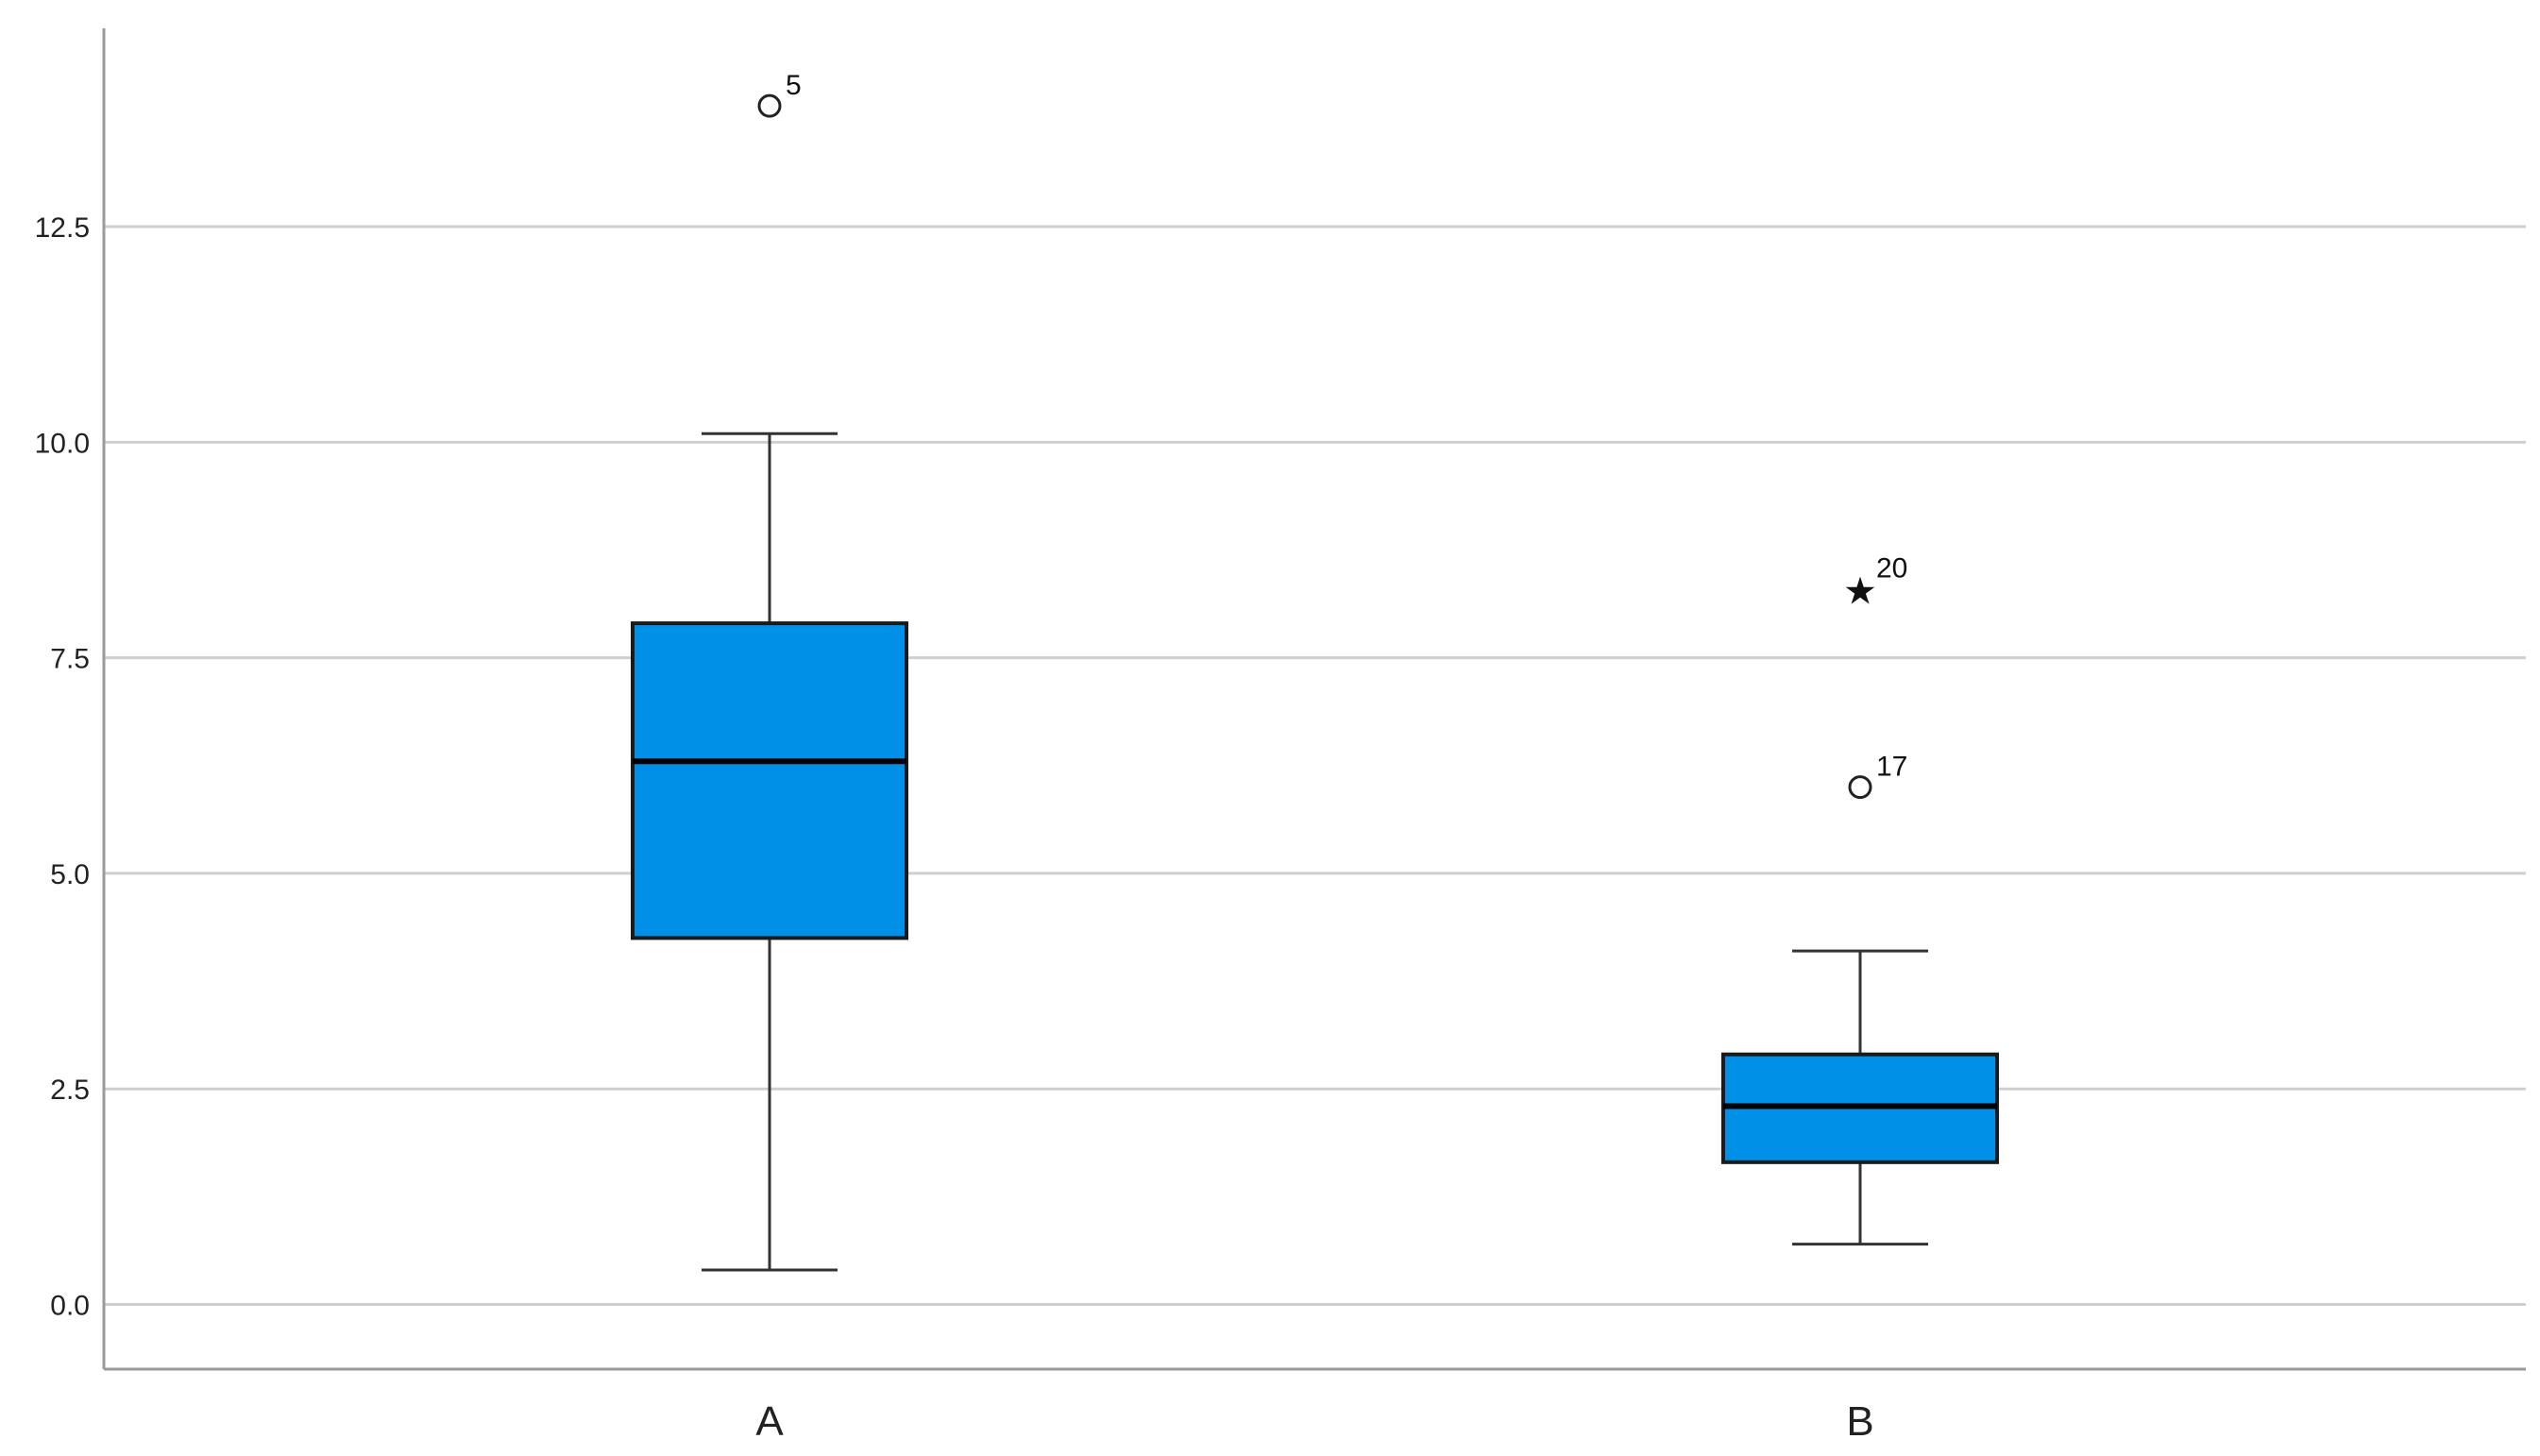 The width and height of the screenshot is (2540, 1456). What do you see at coordinates (70, 659) in the screenshot?
I see `y-tick-label: 7.5` at bounding box center [70, 659].